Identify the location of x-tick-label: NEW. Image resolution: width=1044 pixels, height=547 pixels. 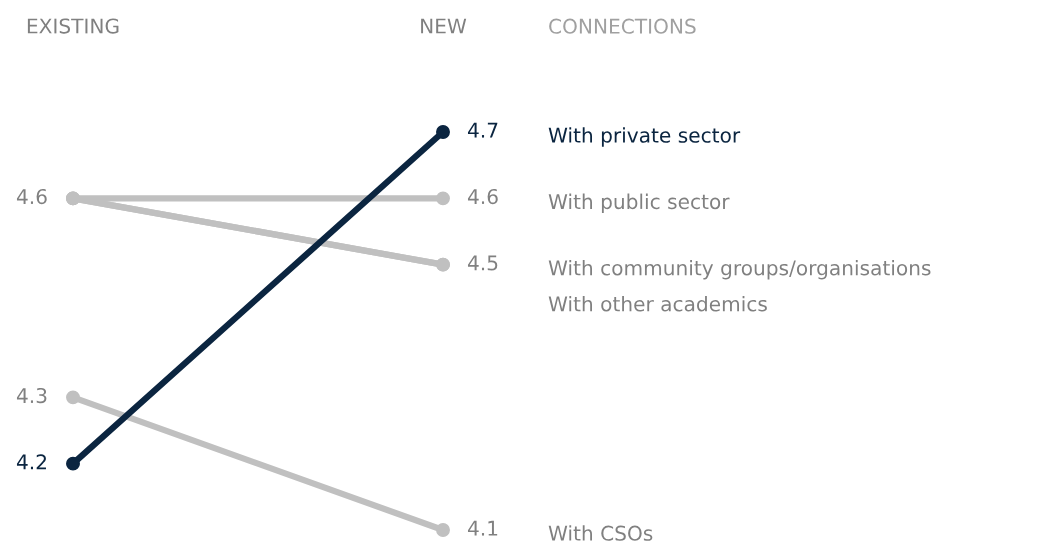
(444, 26).